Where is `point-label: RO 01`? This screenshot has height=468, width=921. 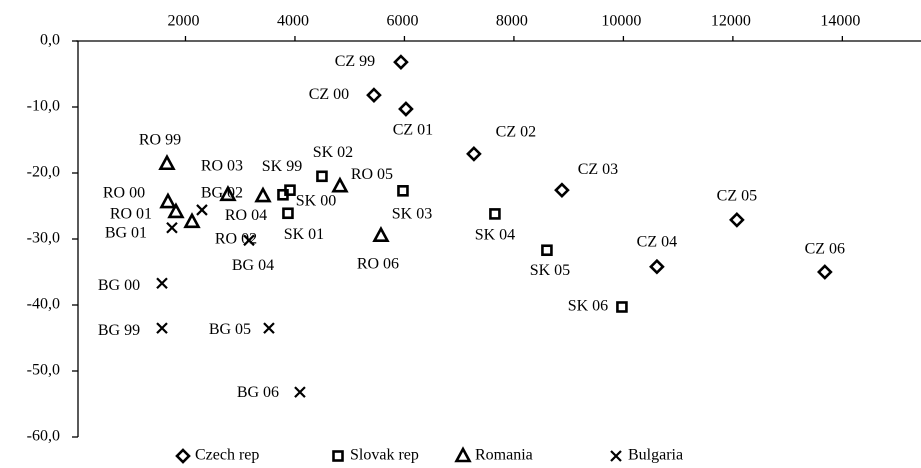 point-label: RO 01 is located at coordinates (131, 214).